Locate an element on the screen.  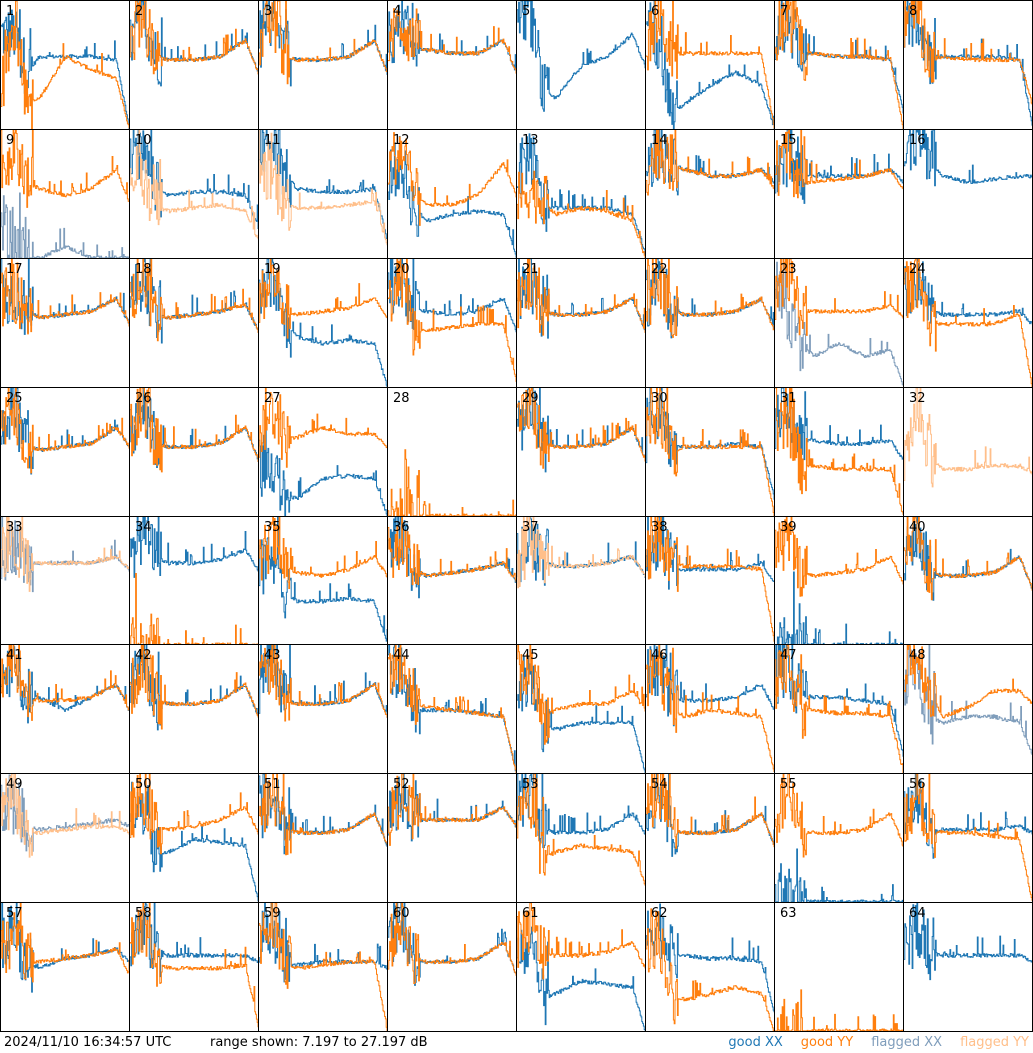
panel-number: 15 is located at coordinates (788, 140).